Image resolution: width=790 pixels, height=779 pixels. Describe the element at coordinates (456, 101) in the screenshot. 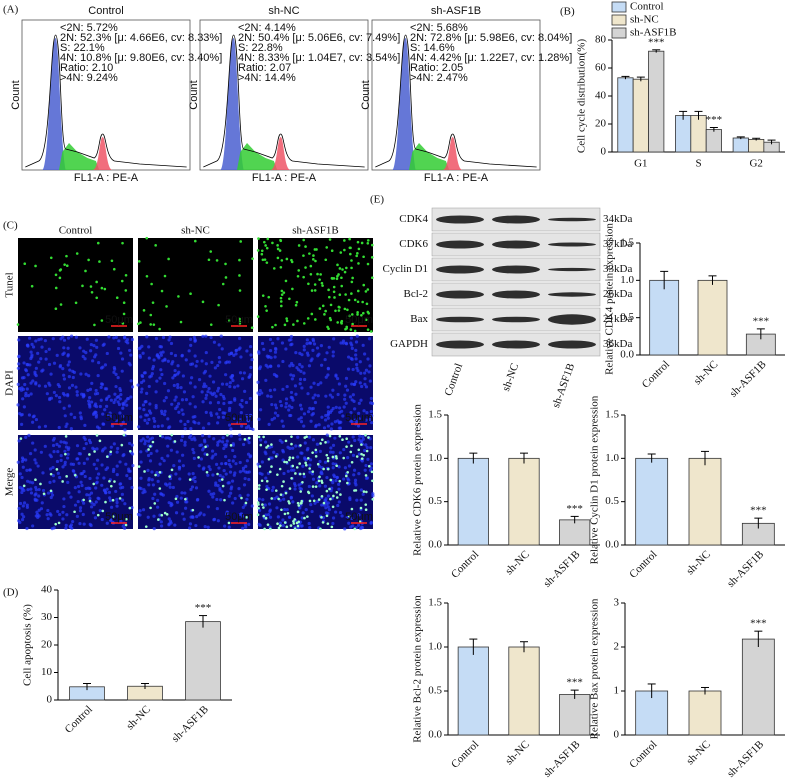

I see `histogram-outline` at that location.